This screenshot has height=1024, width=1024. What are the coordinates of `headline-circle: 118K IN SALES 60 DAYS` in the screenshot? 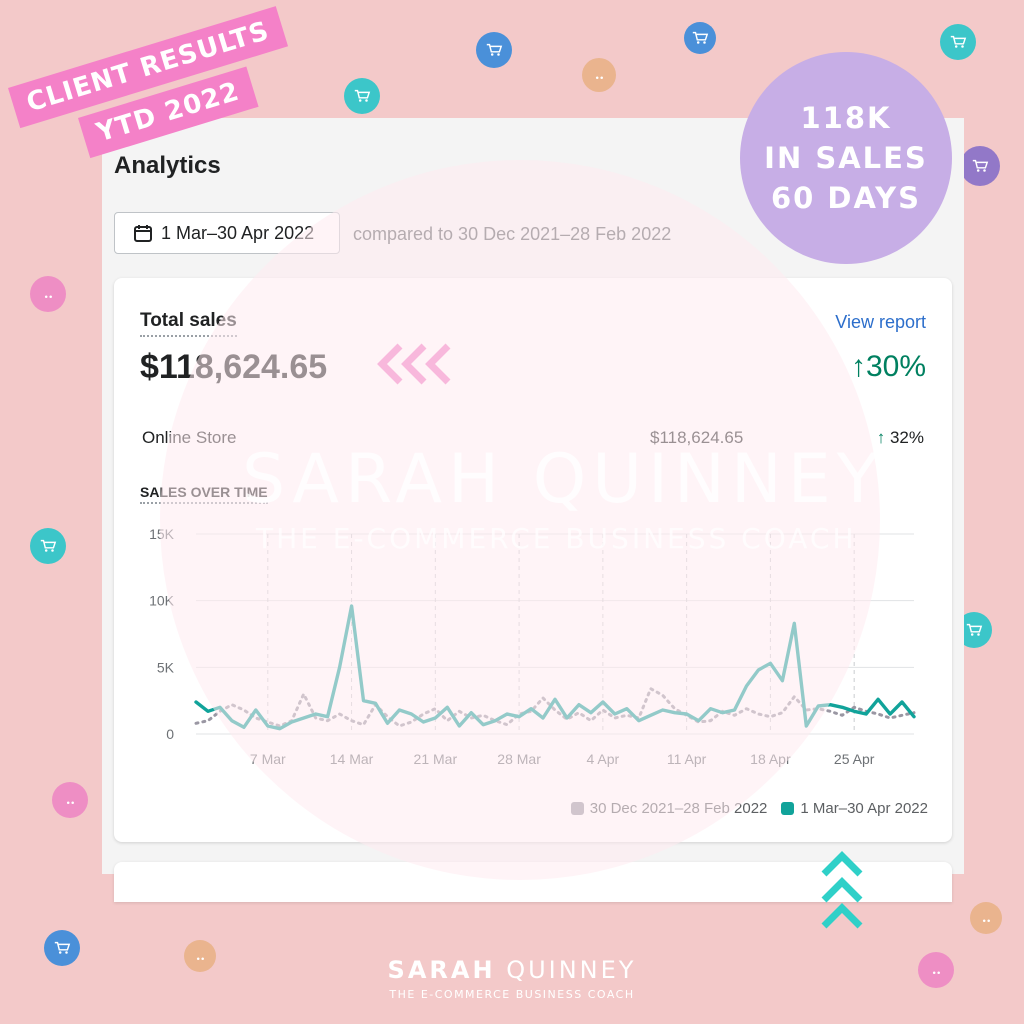 It's located at (846, 158).